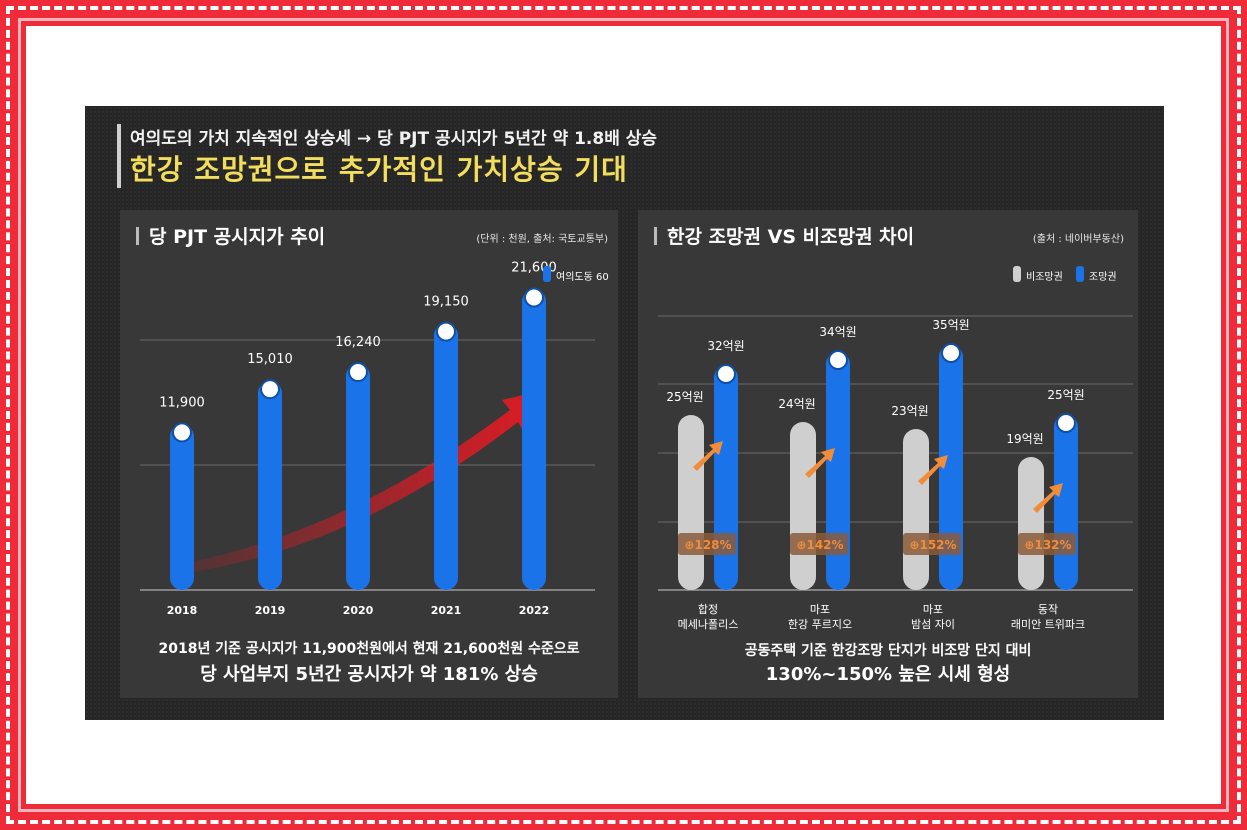 The width and height of the screenshot is (1247, 830). I want to click on value-label-non-view: 25억원, so click(684, 397).